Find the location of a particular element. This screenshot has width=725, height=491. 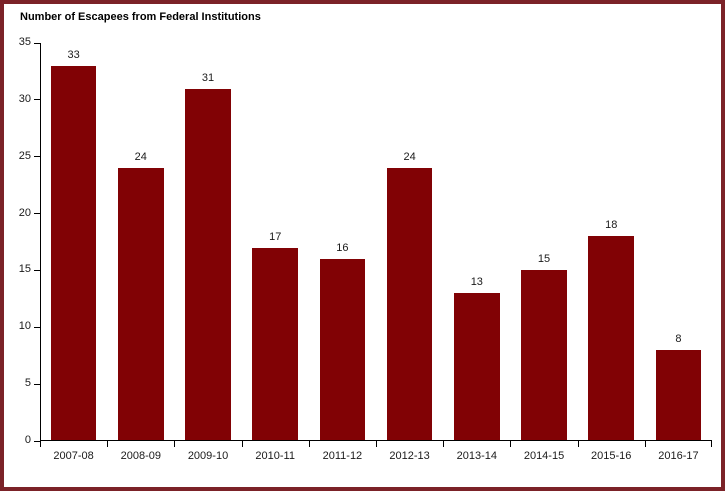

y-tick-label: 35 is located at coordinates (24, 42).